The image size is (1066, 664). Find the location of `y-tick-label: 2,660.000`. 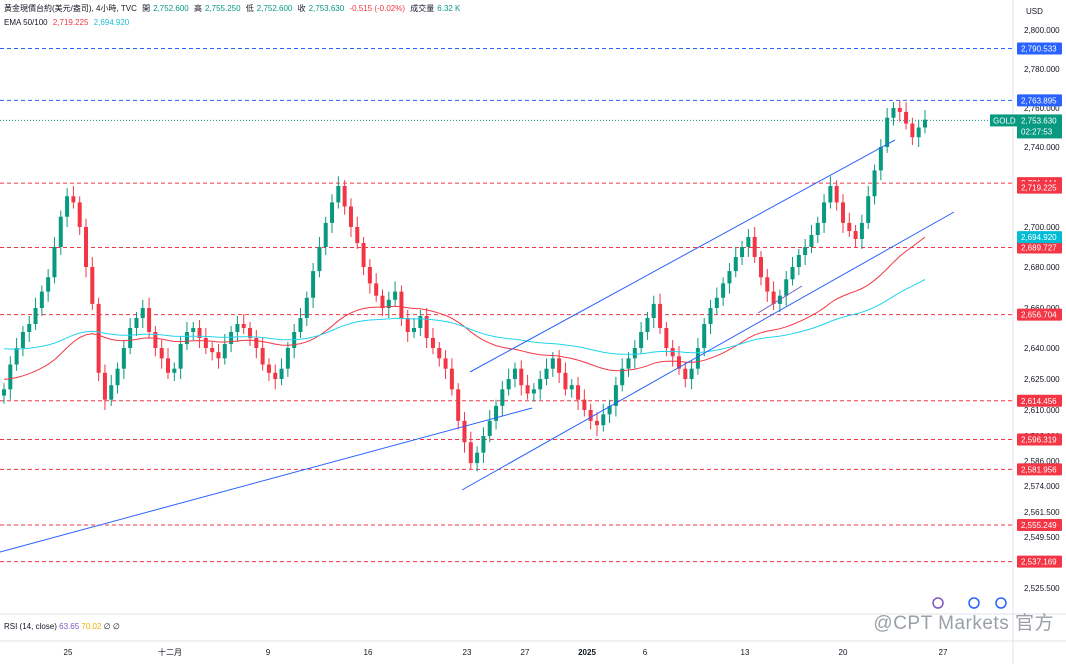

y-tick-label: 2,660.000 is located at coordinates (1042, 308).